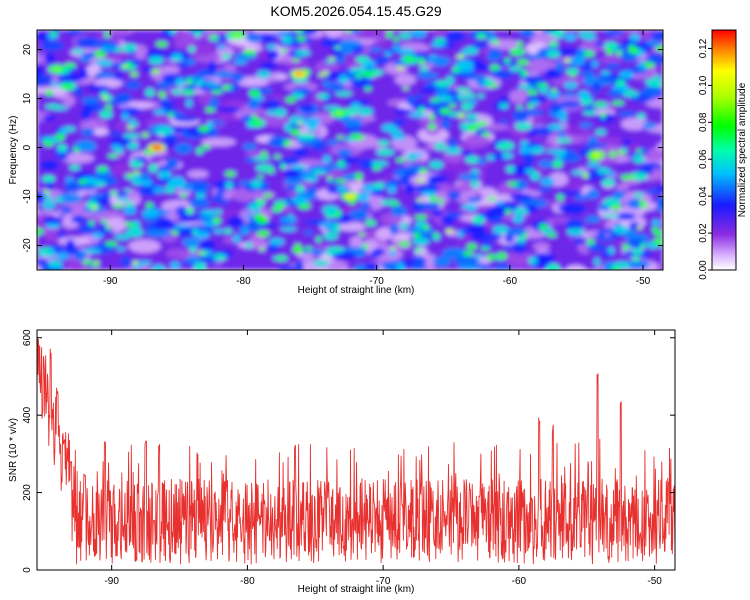  What do you see at coordinates (643, 281) in the screenshot?
I see `x-tick-label: -50` at bounding box center [643, 281].